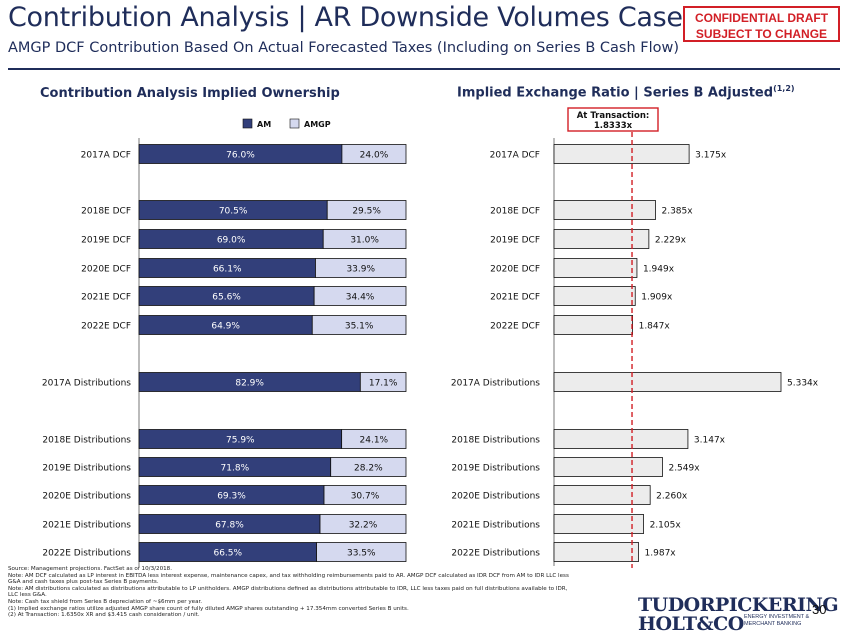  I want to click on ratio-data-label: 3.147x, so click(710, 441).